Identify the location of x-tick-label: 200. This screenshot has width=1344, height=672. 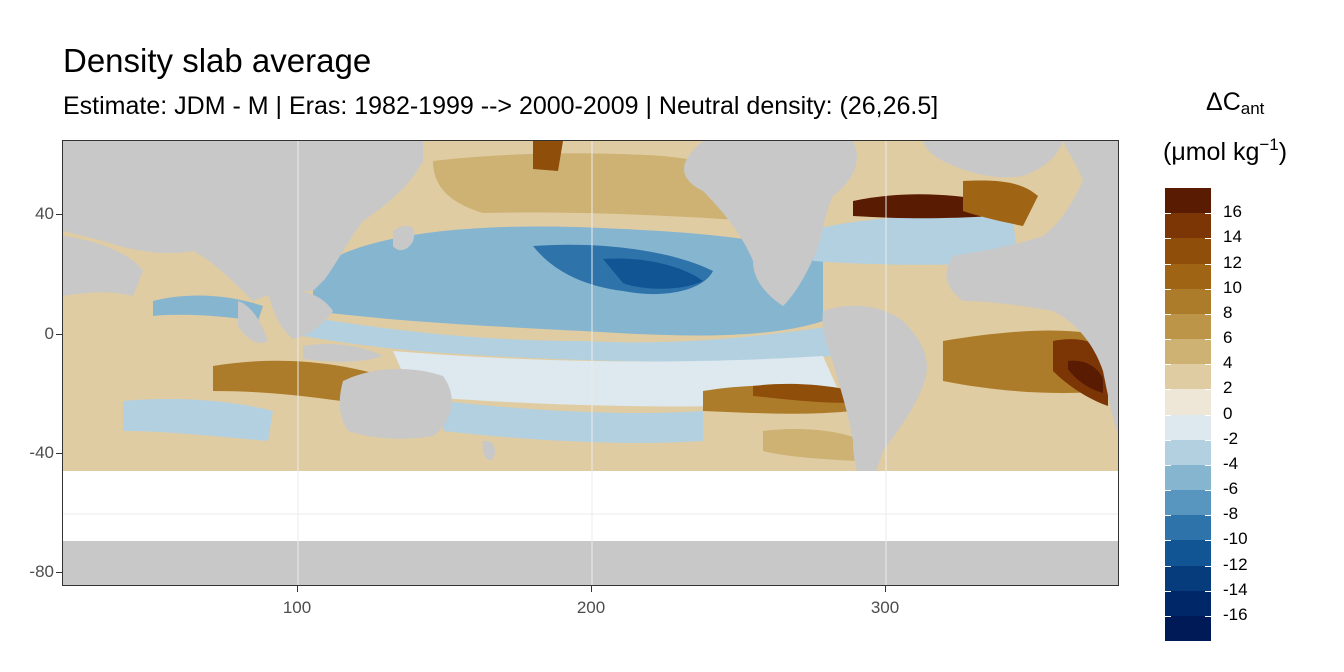
(591, 607).